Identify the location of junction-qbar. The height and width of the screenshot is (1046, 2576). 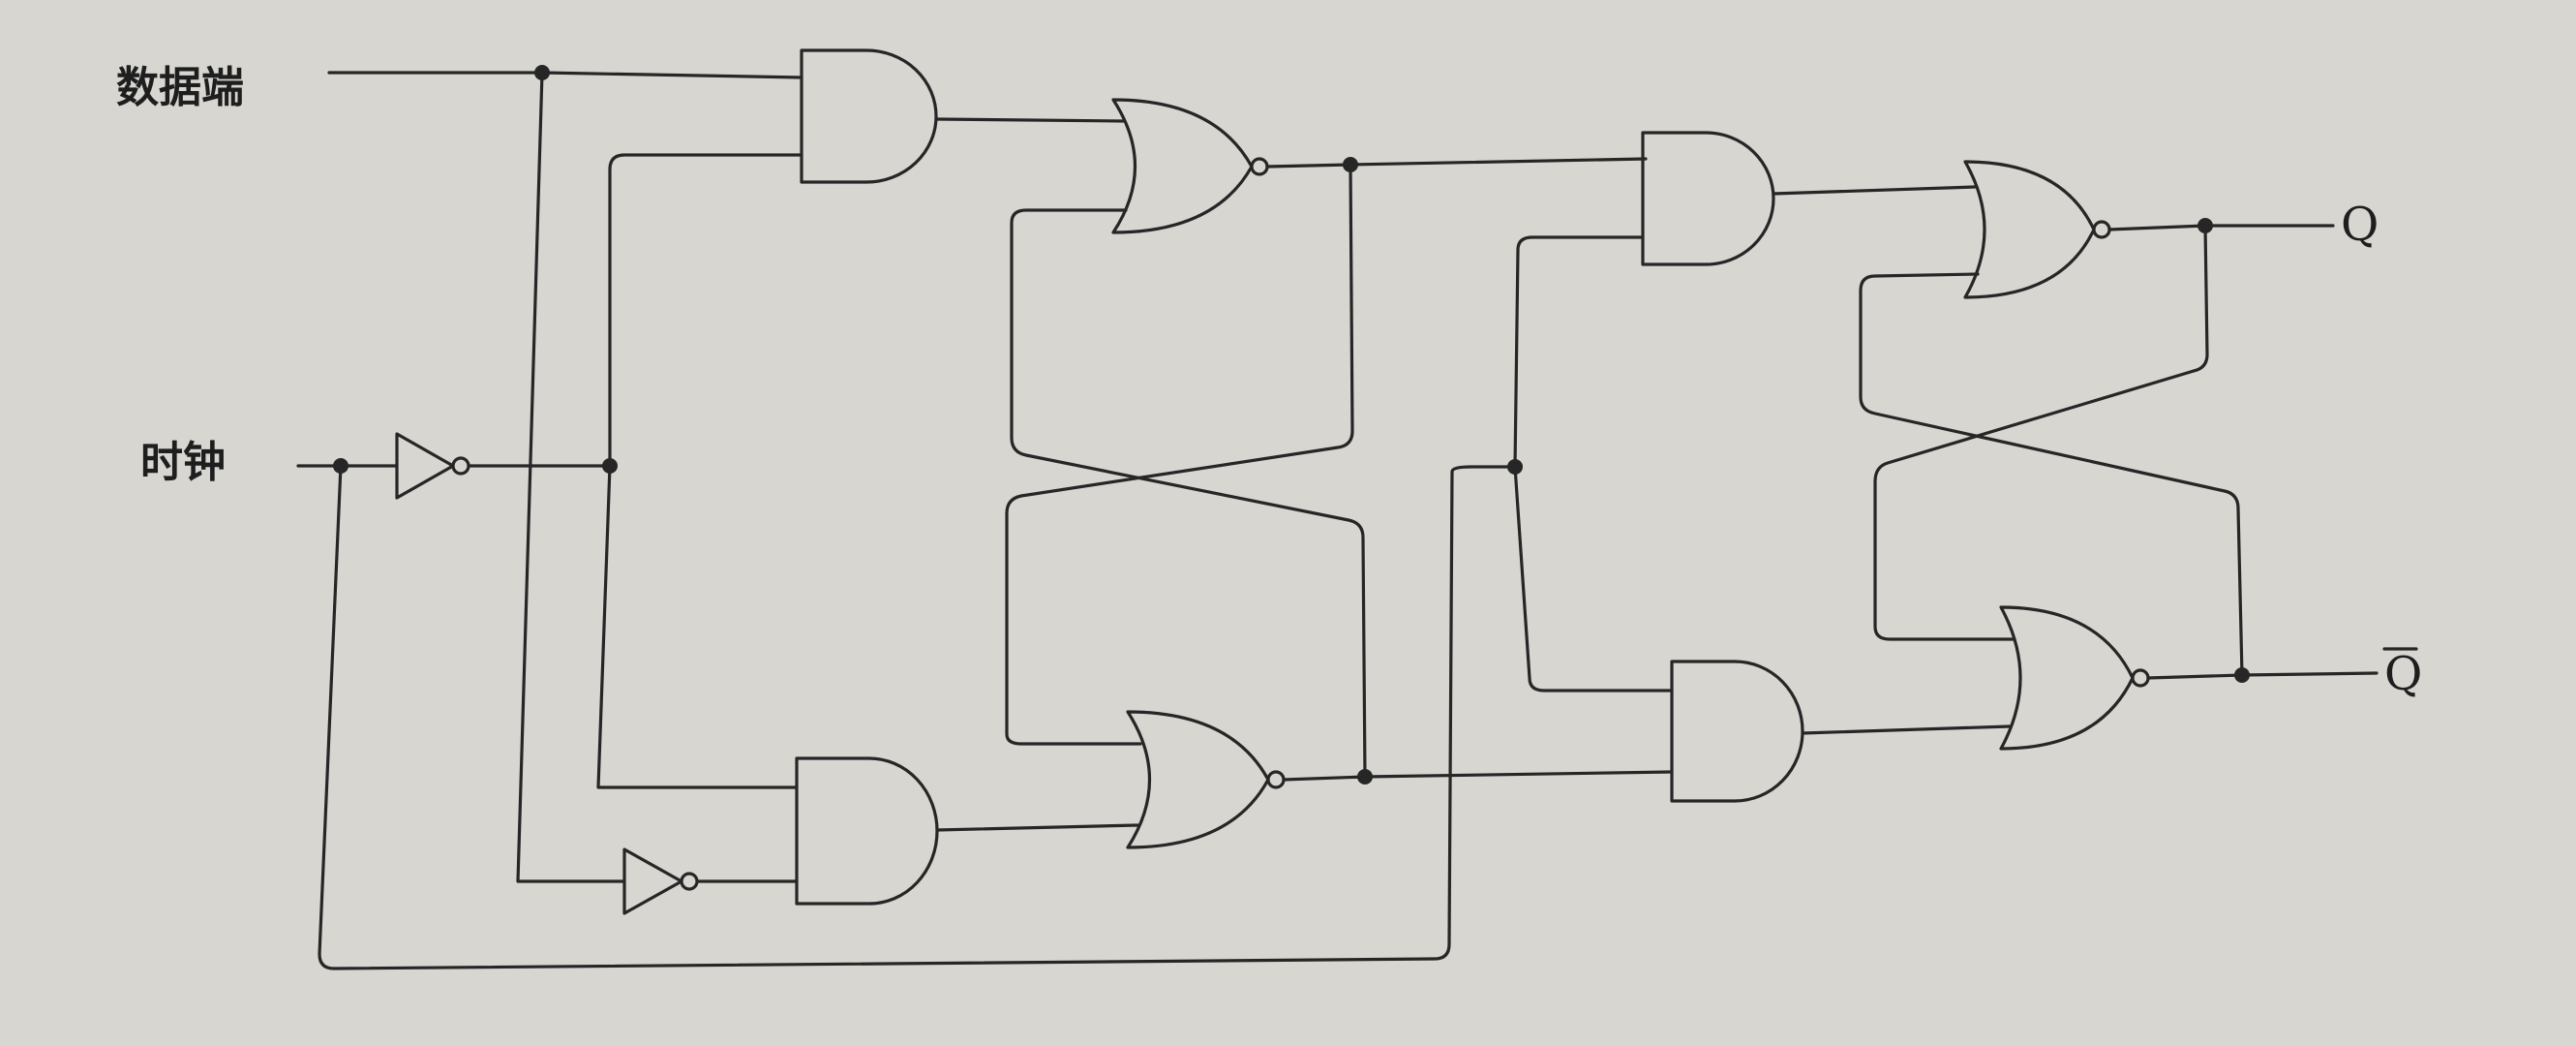
(2242, 675).